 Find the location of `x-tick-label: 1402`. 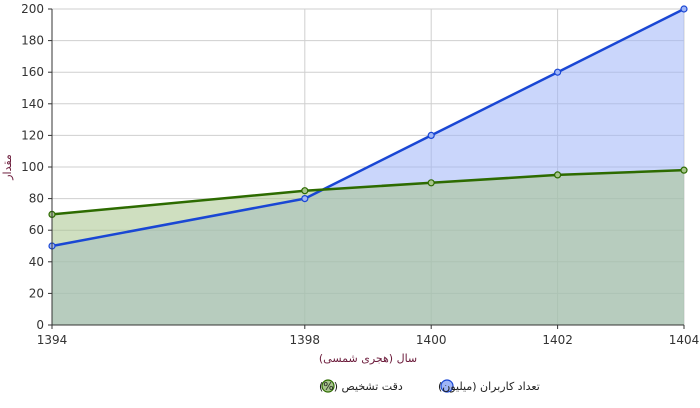

x-tick-label: 1402 is located at coordinates (557, 340).